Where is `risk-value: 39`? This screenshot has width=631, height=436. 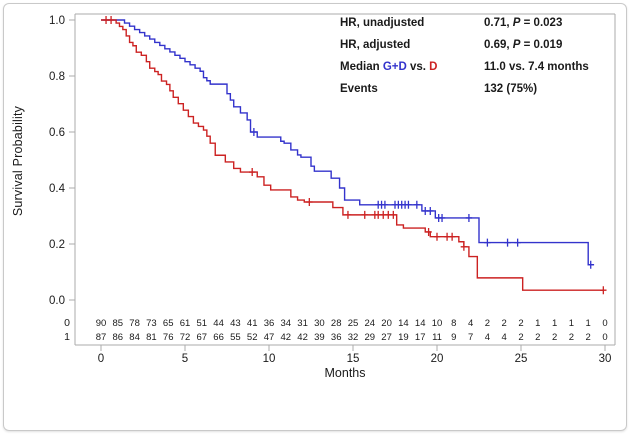
risk-value: 39 is located at coordinates (319, 337).